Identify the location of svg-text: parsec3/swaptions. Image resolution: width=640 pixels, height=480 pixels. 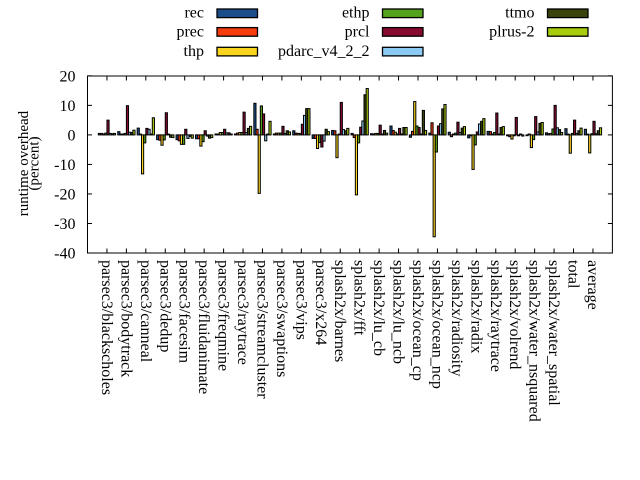
(281, 318).